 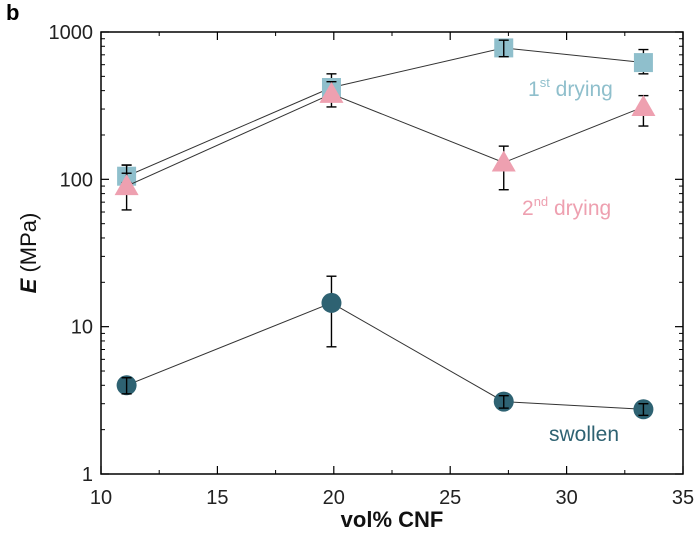 I want to click on panel-letter: b, so click(x=12, y=12).